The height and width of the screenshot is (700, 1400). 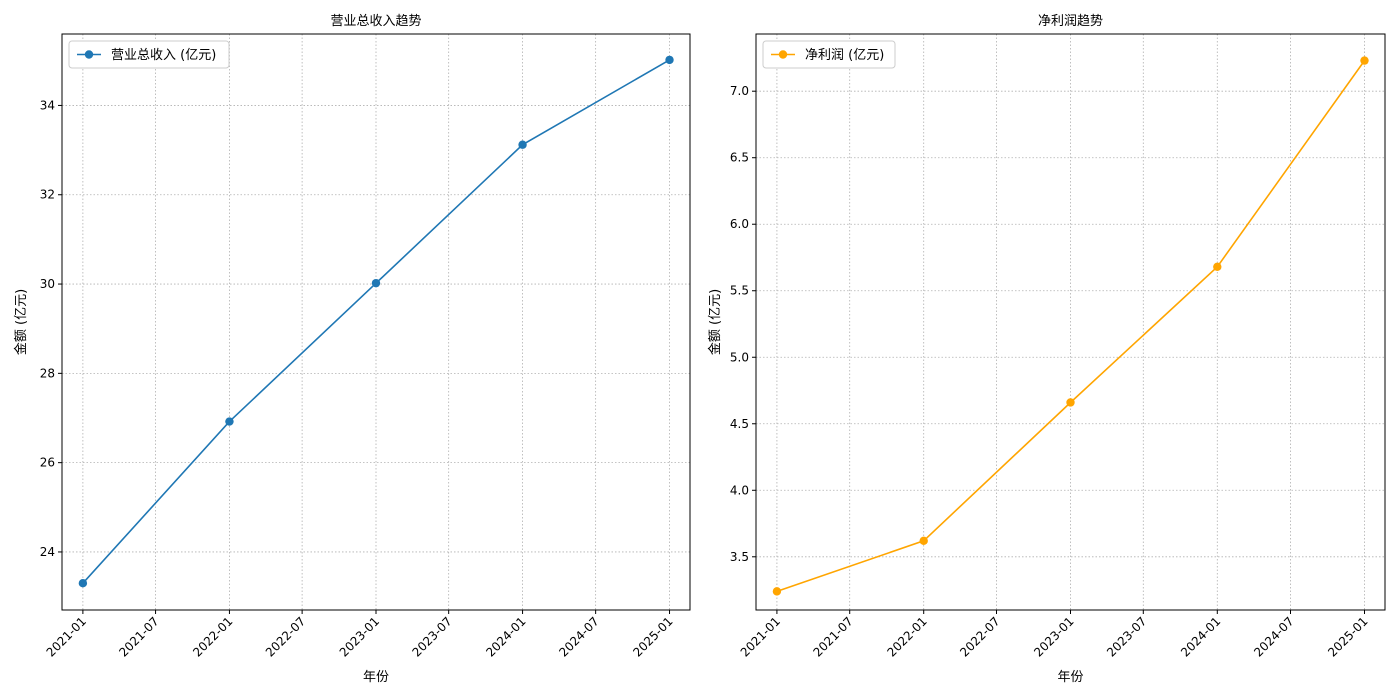 What do you see at coordinates (47, 463) in the screenshot?
I see `y-tick-label: 26` at bounding box center [47, 463].